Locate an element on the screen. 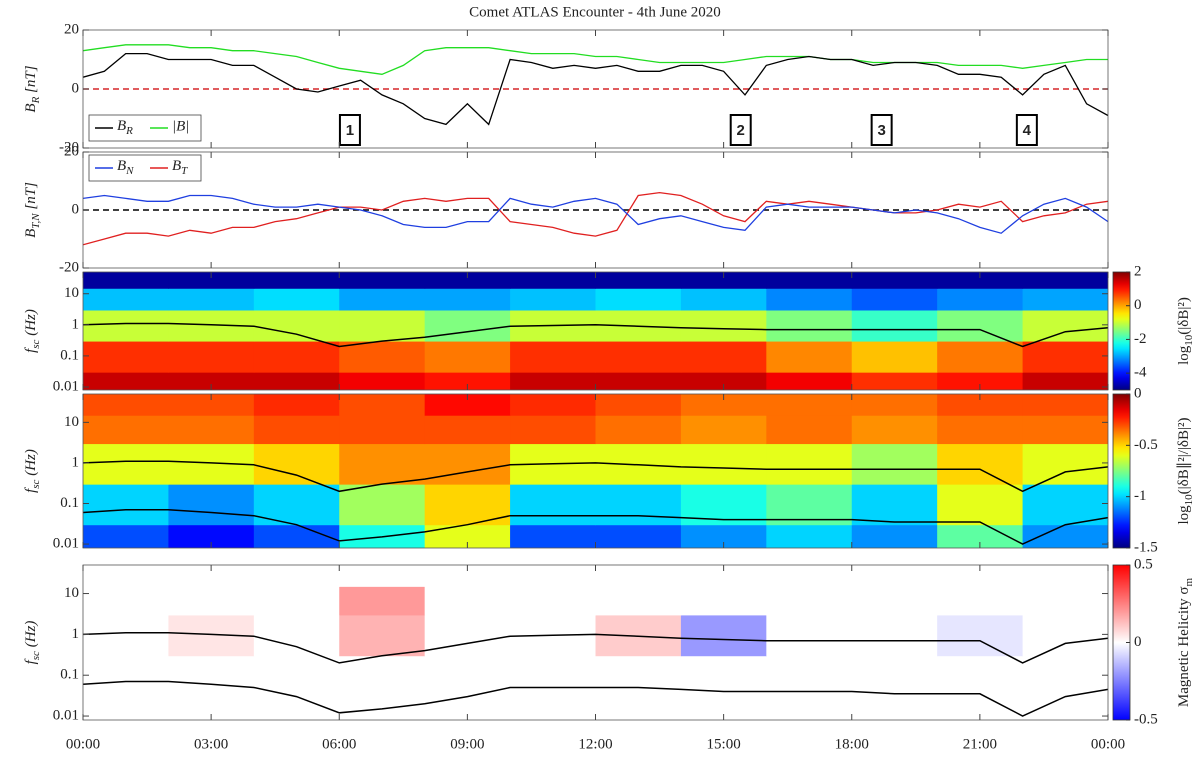 Image resolution: width=1200 pixels, height=760 pixels. text-part: T,N is located at coordinates (36, 221).